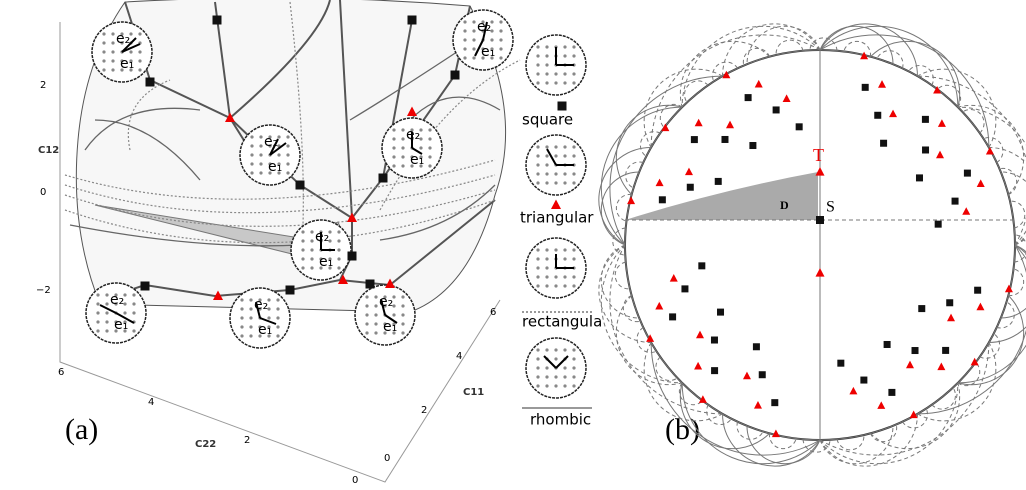  I want to click on axis-label: C12, so click(48, 150).